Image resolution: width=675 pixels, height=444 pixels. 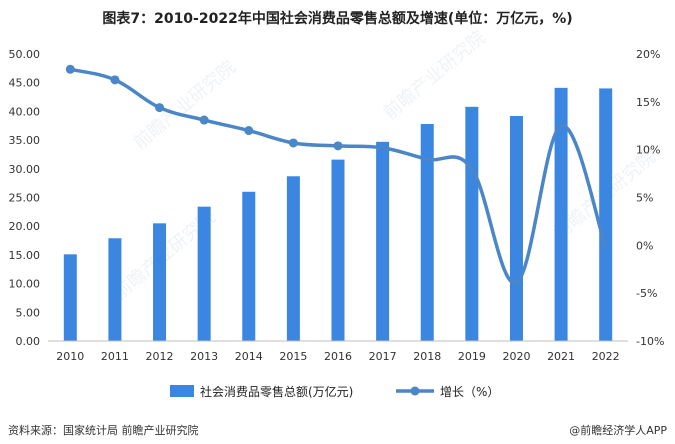 What do you see at coordinates (618, 430) in the screenshot?
I see `brand-note: @前瞻经济学人APP` at bounding box center [618, 430].